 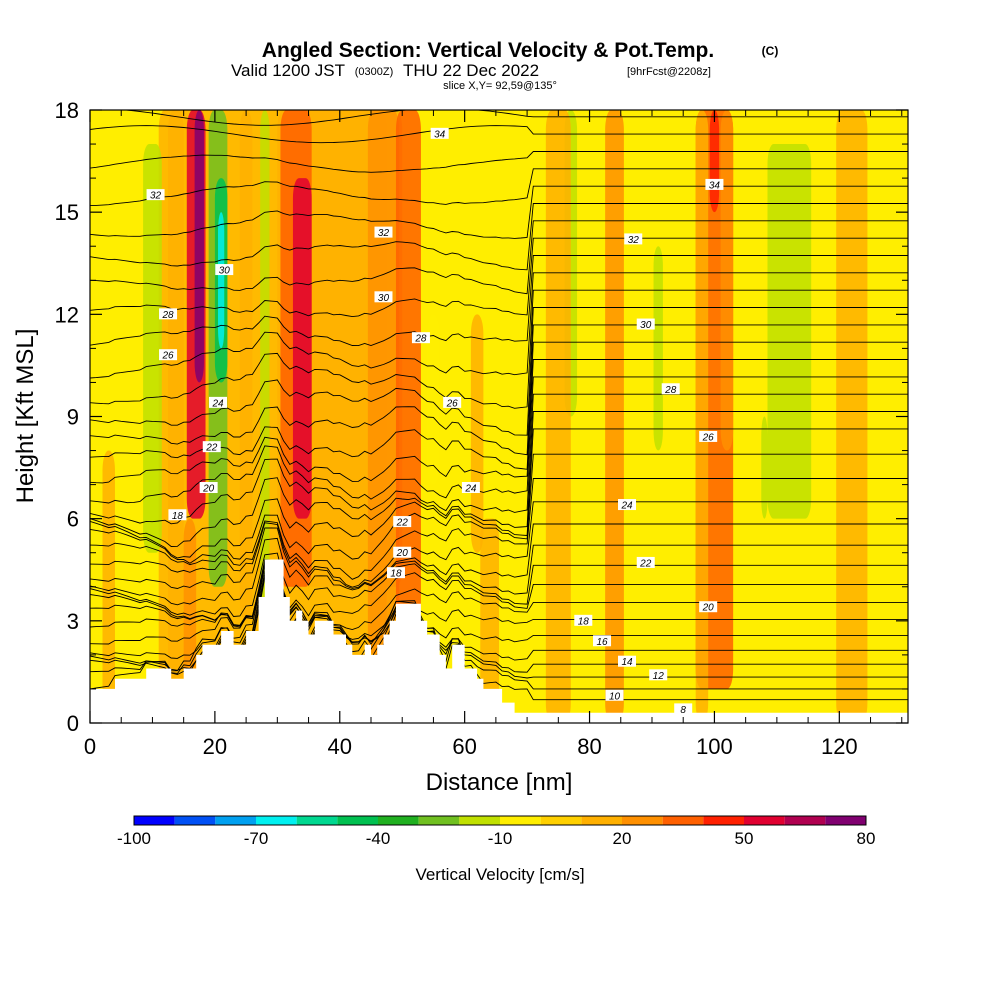 I want to click on theta-label-text: 18, so click(x=584, y=621).